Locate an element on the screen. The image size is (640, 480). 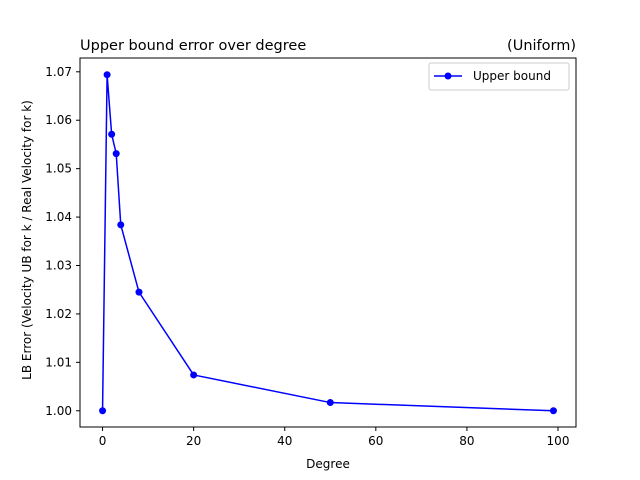
legend-frame is located at coordinates (499, 76).